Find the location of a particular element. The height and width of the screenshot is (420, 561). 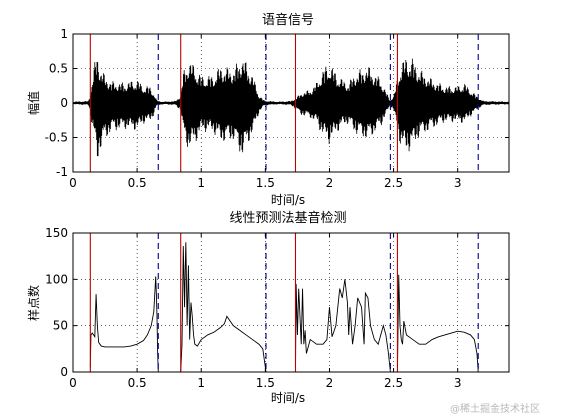

y-tick-label: 150 is located at coordinates (56, 233).